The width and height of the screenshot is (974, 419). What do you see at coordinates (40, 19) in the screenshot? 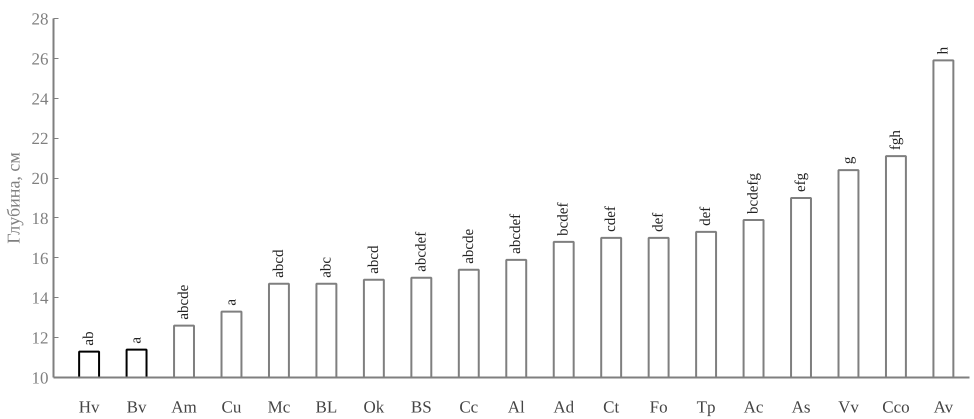
I see `y-tick-label: 28` at bounding box center [40, 19].